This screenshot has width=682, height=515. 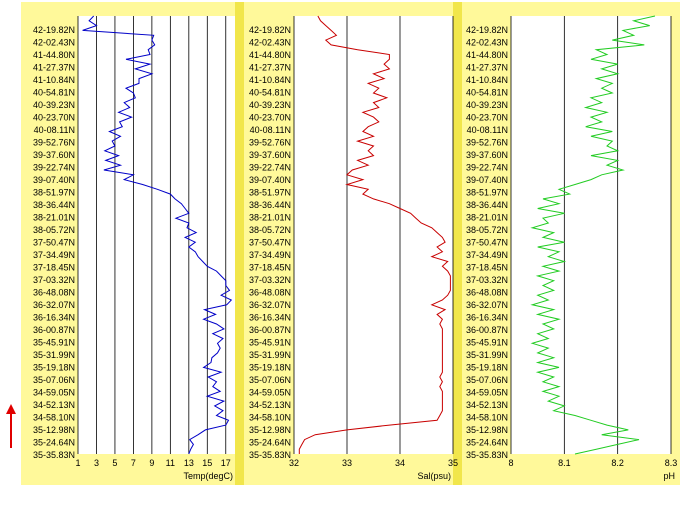 What do you see at coordinates (208, 476) in the screenshot?
I see `temperature-axis-title: Temp(degC)` at bounding box center [208, 476].